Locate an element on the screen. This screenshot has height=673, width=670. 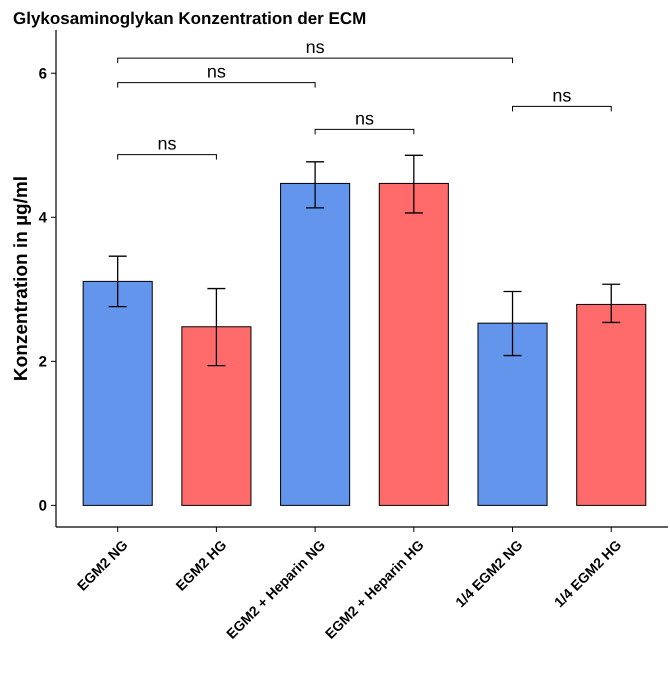
chart-title: Glykosaminoglykan Konzentration der ECM is located at coordinates (189, 18).